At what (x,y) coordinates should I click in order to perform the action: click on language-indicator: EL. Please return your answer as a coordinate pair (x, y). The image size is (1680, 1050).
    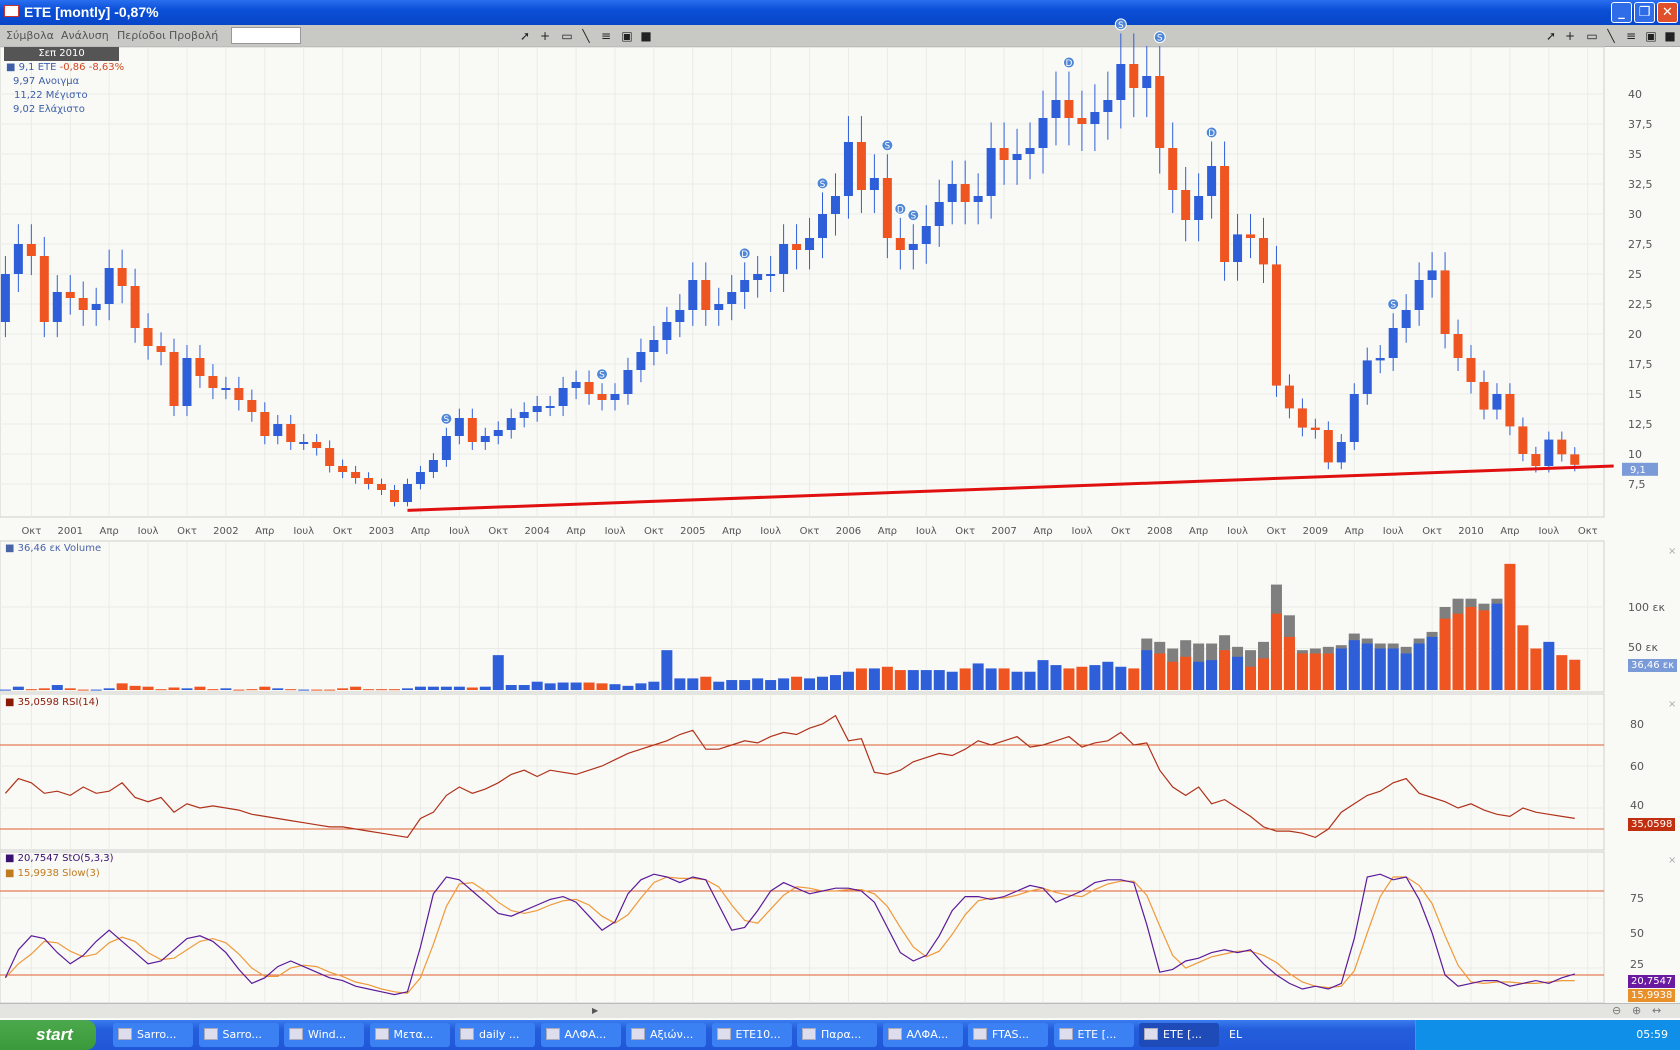
    Looking at the image, I should click on (1236, 1034).